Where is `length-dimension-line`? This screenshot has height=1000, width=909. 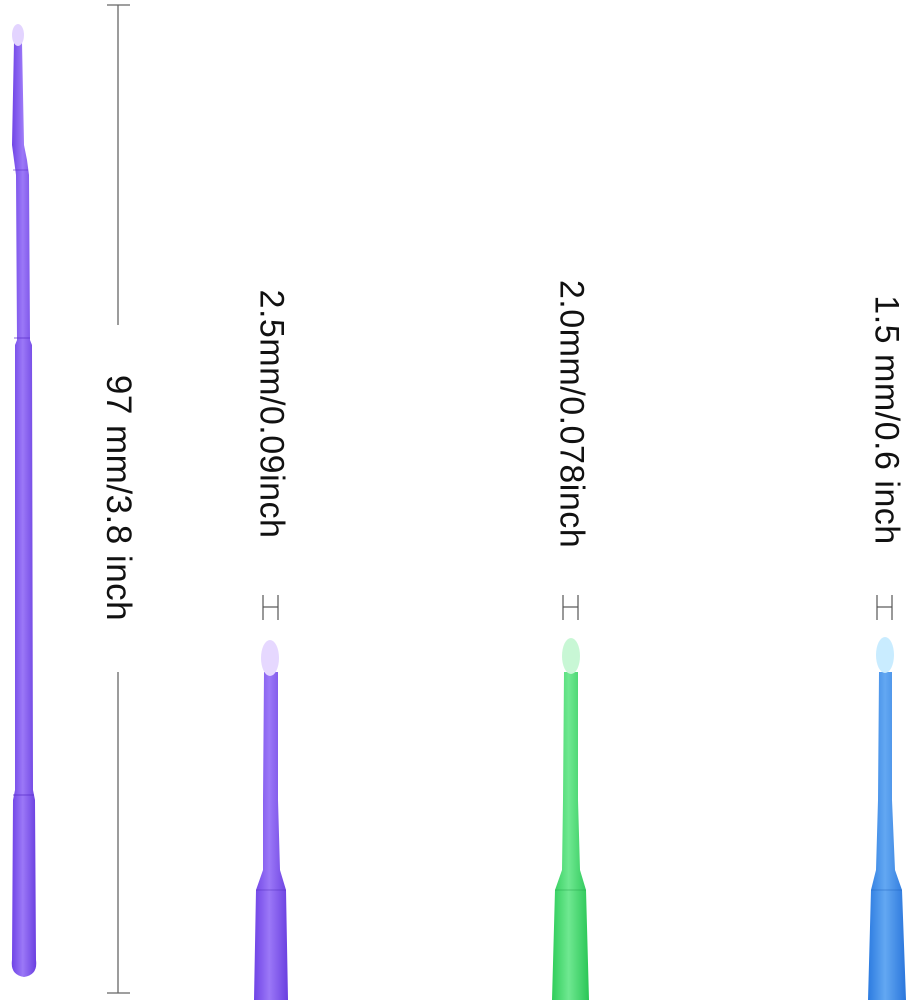
length-dimension-line is located at coordinates (118, 499).